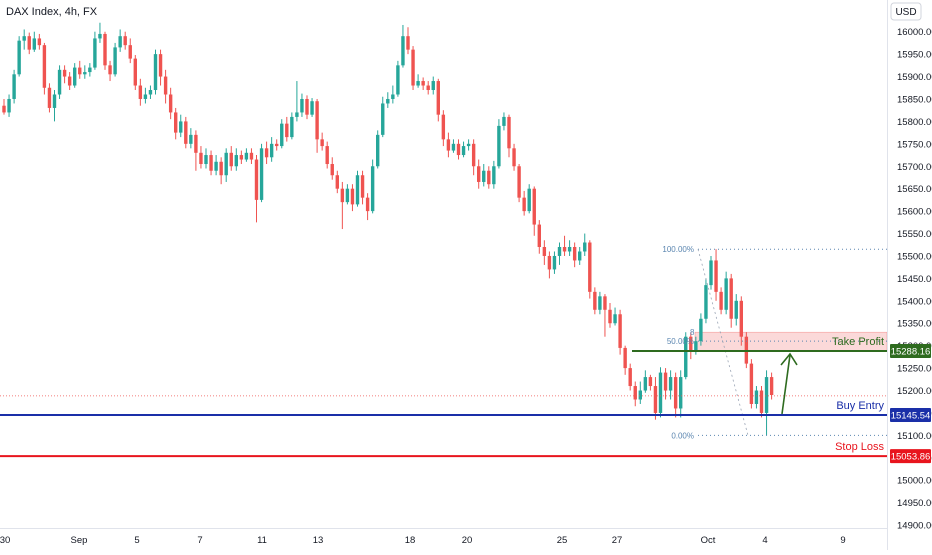  Describe the element at coordinates (262, 540) in the screenshot. I see `x-tick-label: 11` at that location.